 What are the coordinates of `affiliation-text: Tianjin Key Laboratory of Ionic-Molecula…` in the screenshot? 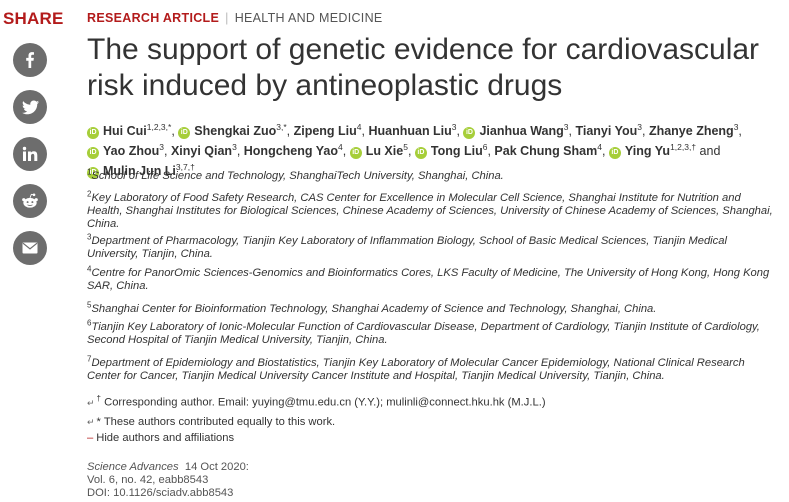 It's located at (423, 333).